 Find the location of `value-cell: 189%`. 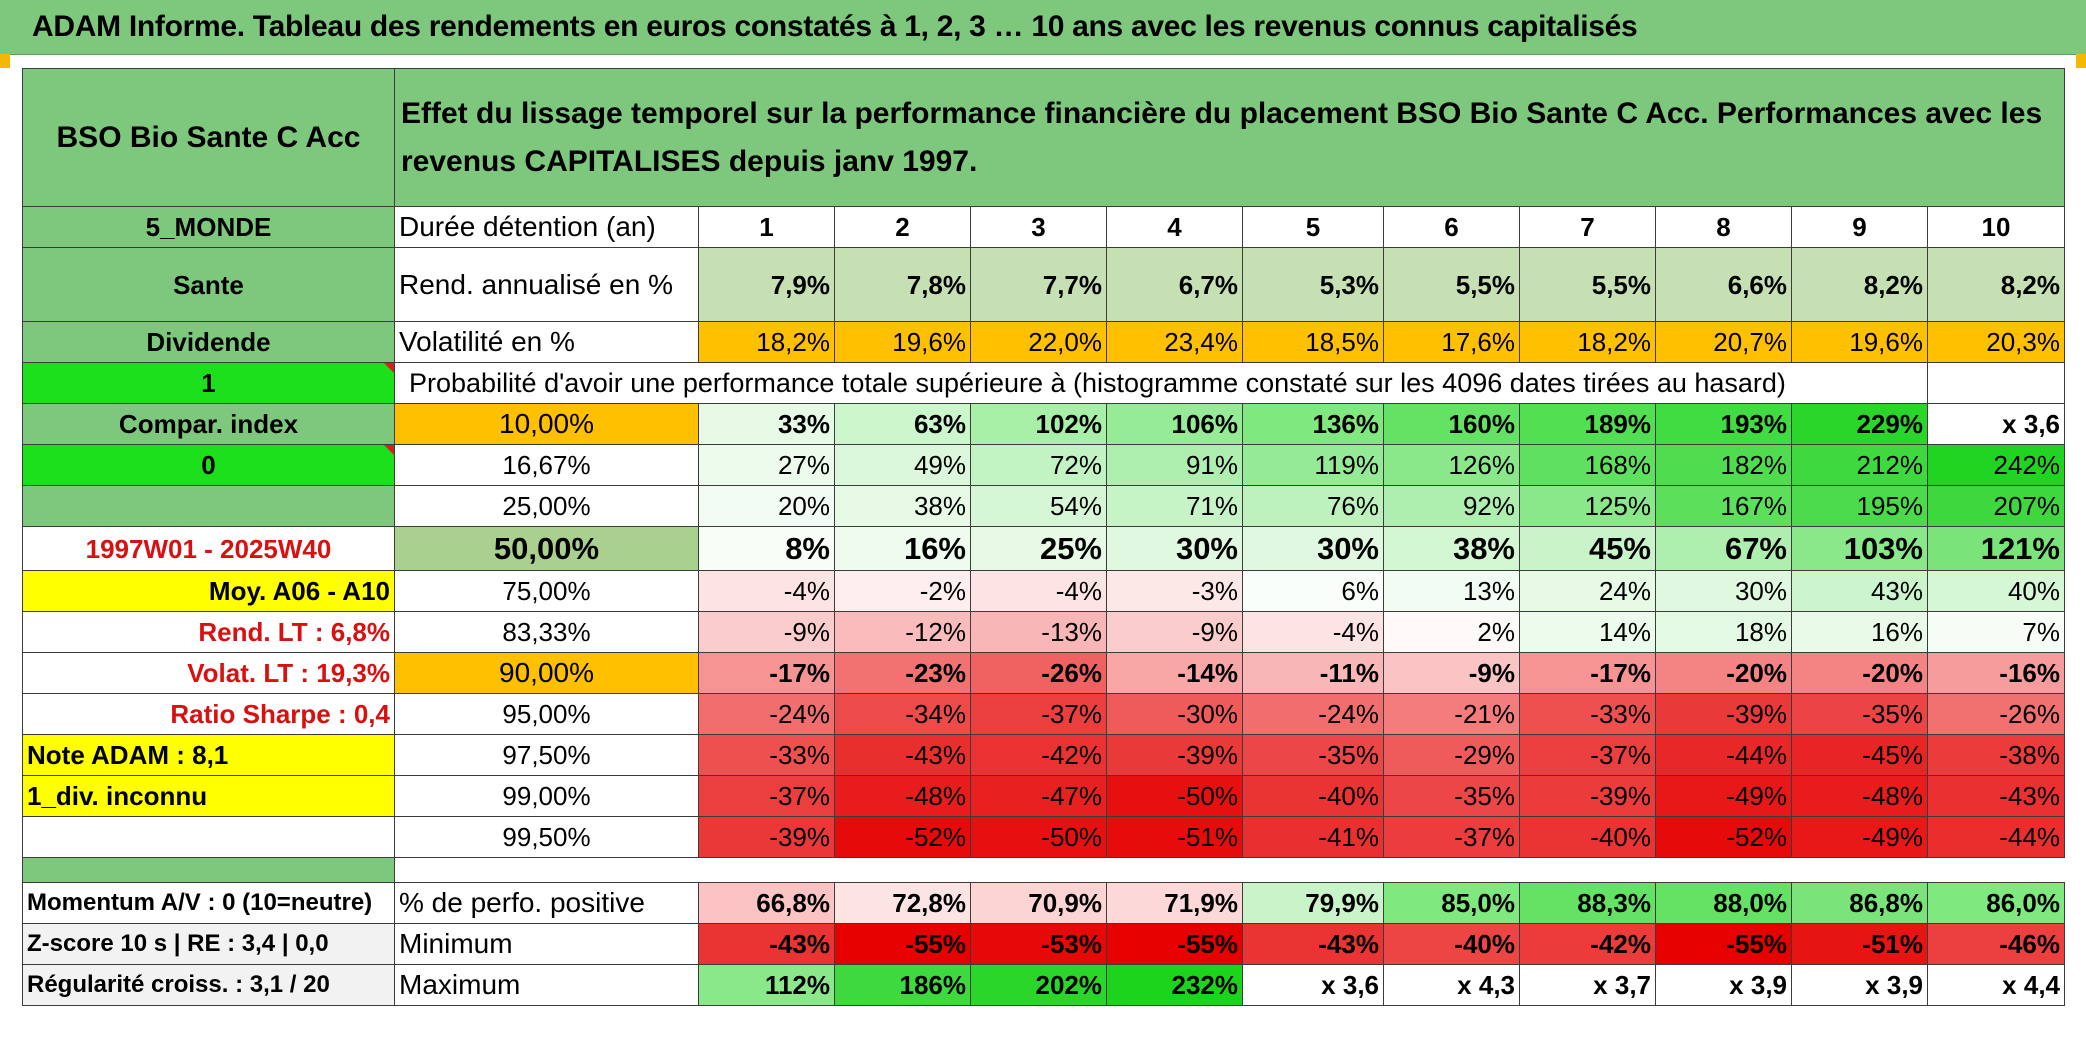

value-cell: 189% is located at coordinates (1587, 424).